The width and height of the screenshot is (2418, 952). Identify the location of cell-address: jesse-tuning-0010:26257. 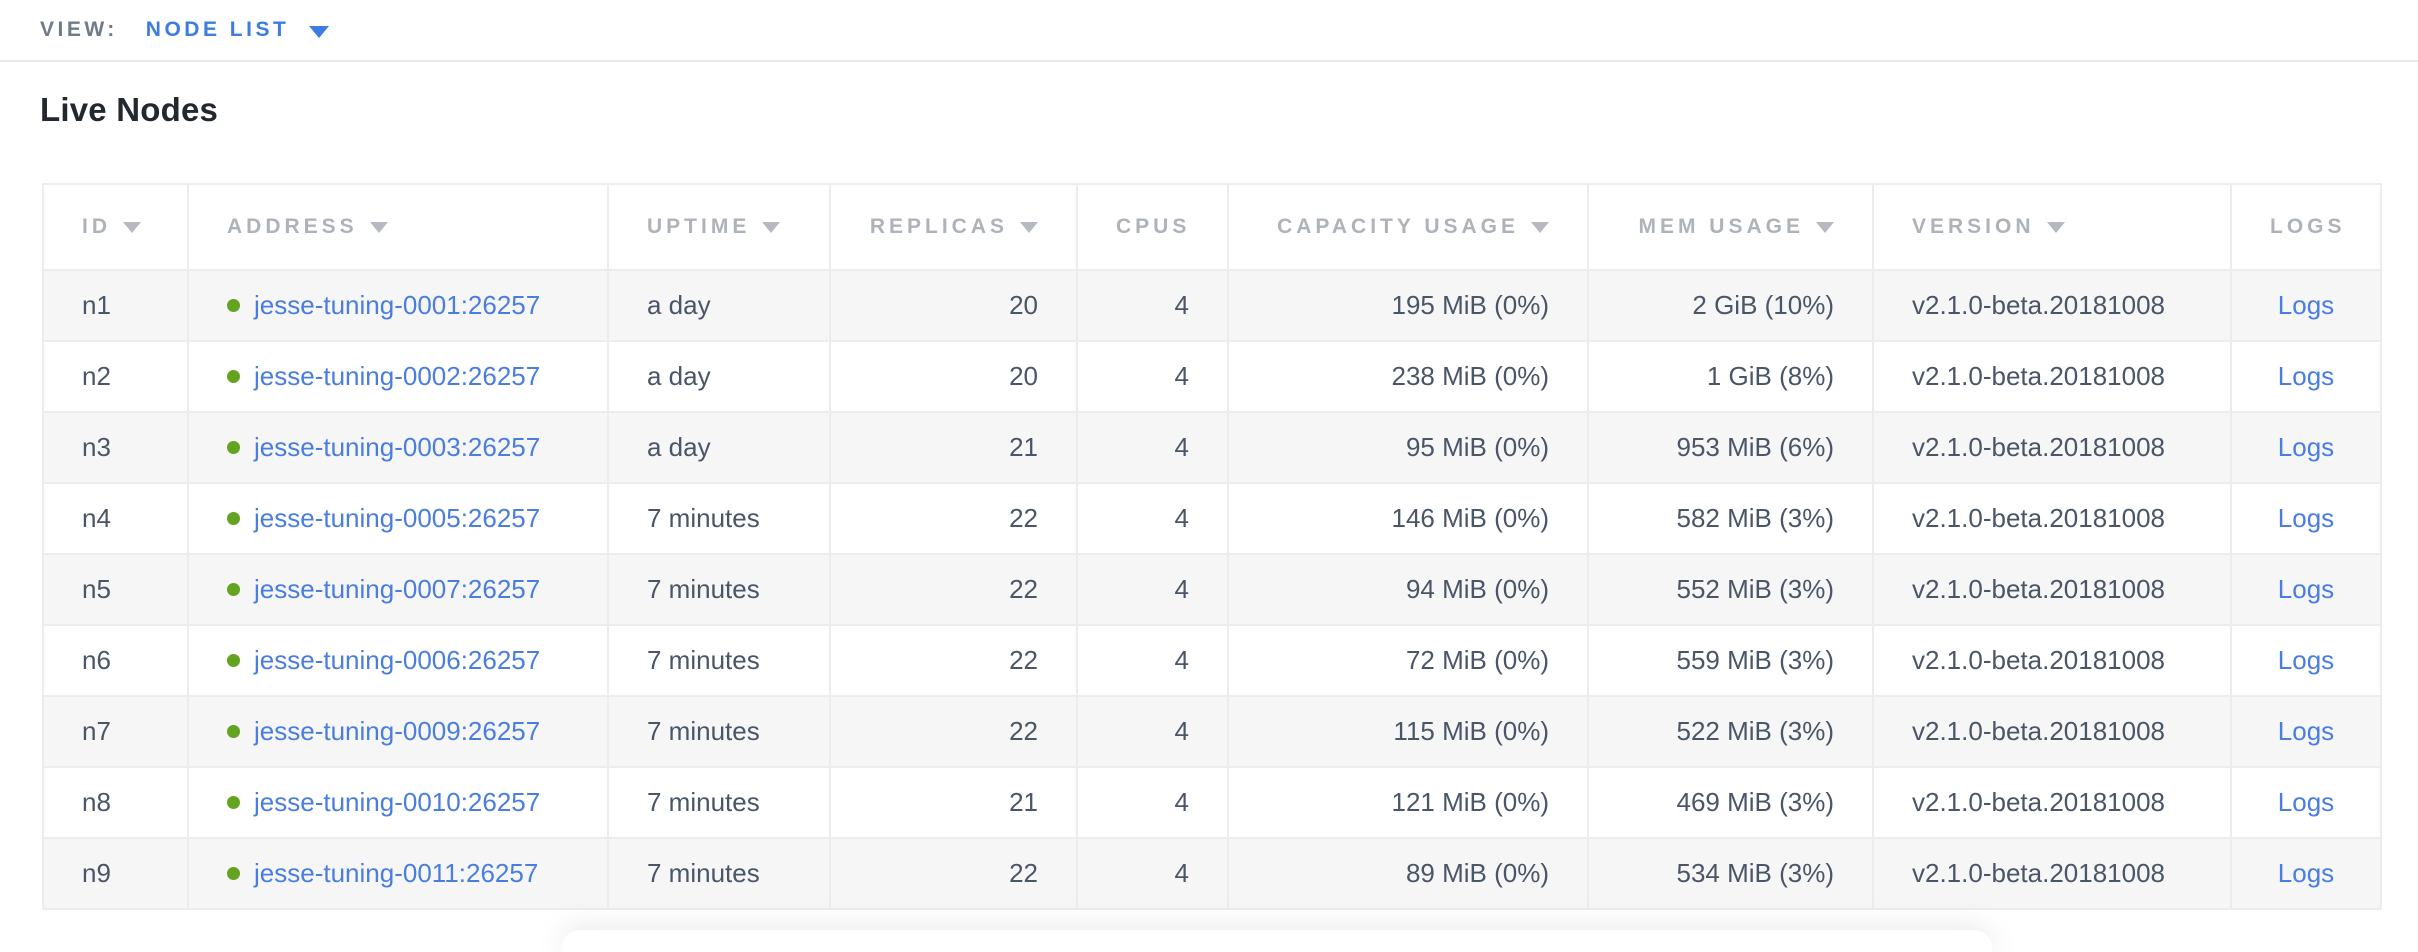
(398, 802).